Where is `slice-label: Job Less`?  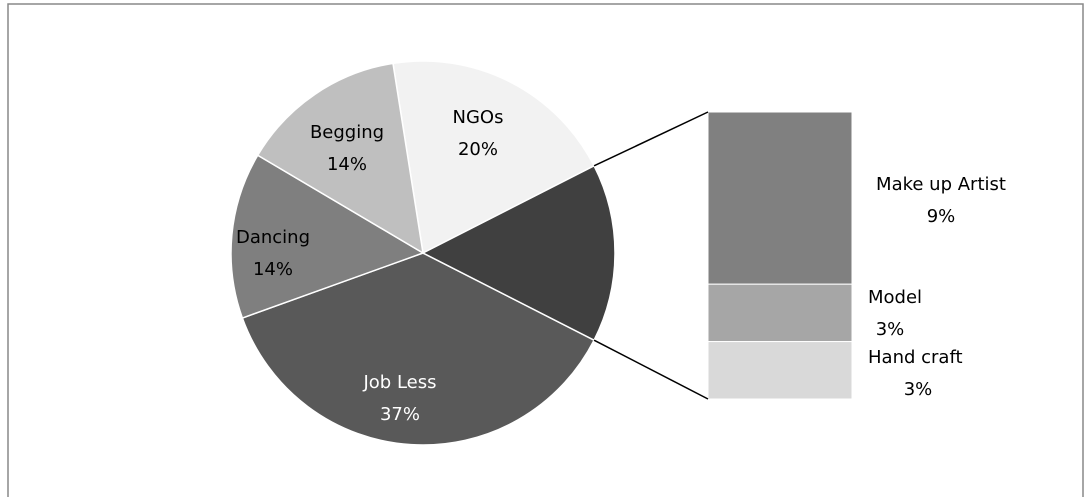
slice-label: Job Less is located at coordinates (399, 382).